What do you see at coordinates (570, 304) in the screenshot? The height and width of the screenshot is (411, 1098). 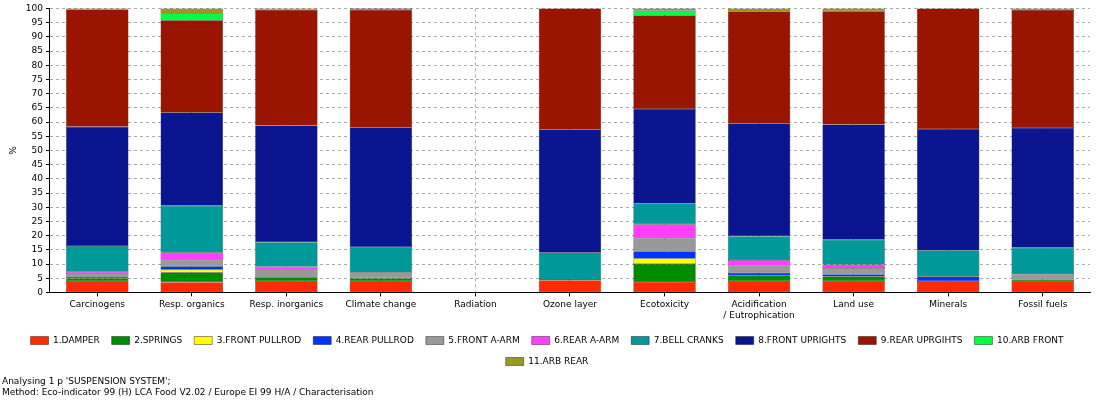 I see `x-tick-label: Ozone layer` at bounding box center [570, 304].